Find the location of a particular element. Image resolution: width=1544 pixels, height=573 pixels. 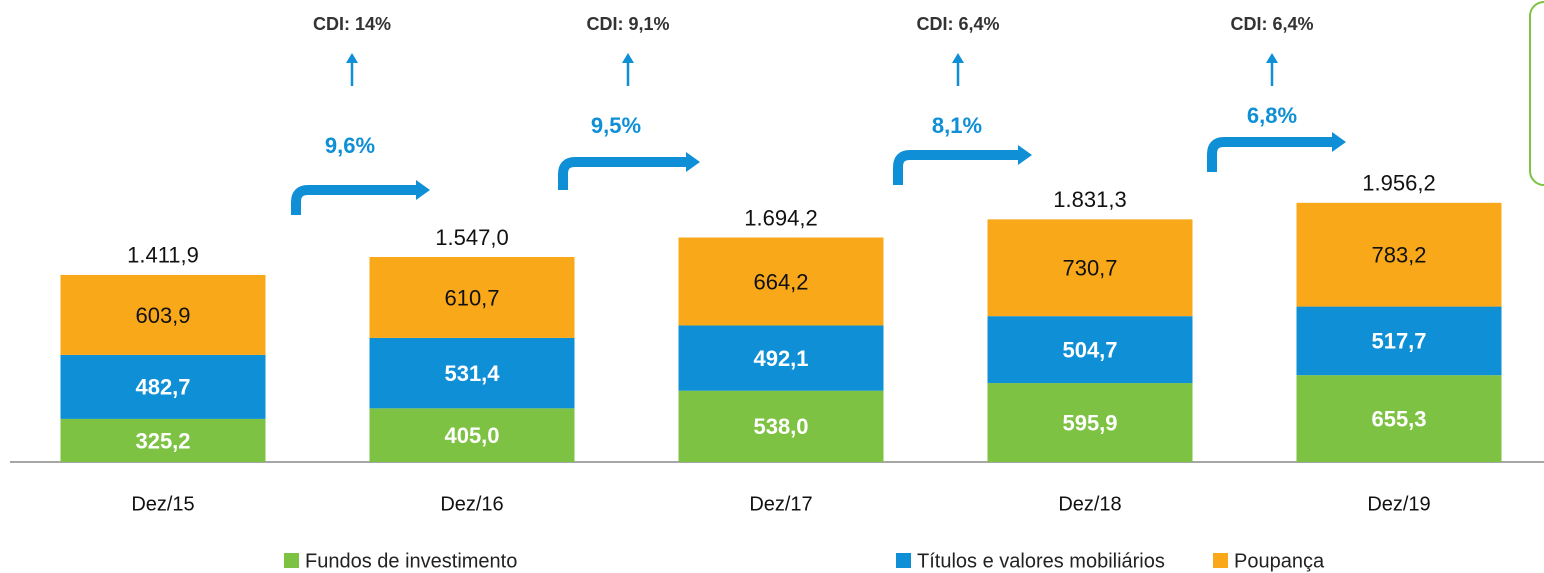

growth-label: 8,1% is located at coordinates (957, 125).